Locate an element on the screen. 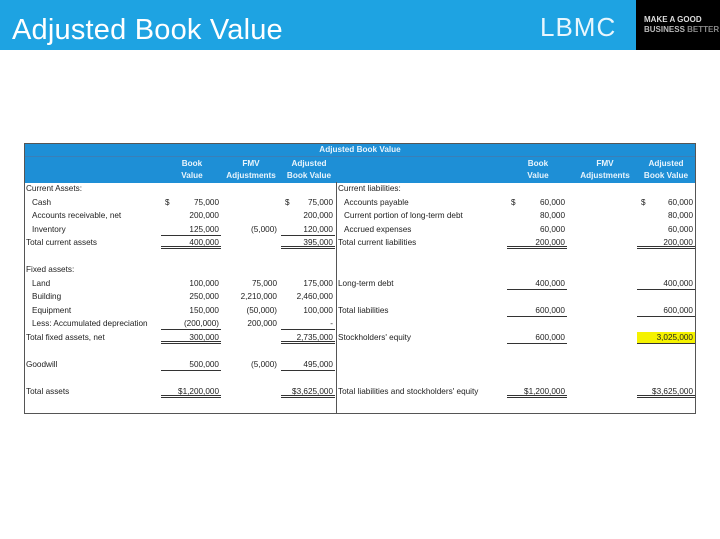 This screenshot has height=539, width=720. row-label-text: Building is located at coordinates (47, 296).